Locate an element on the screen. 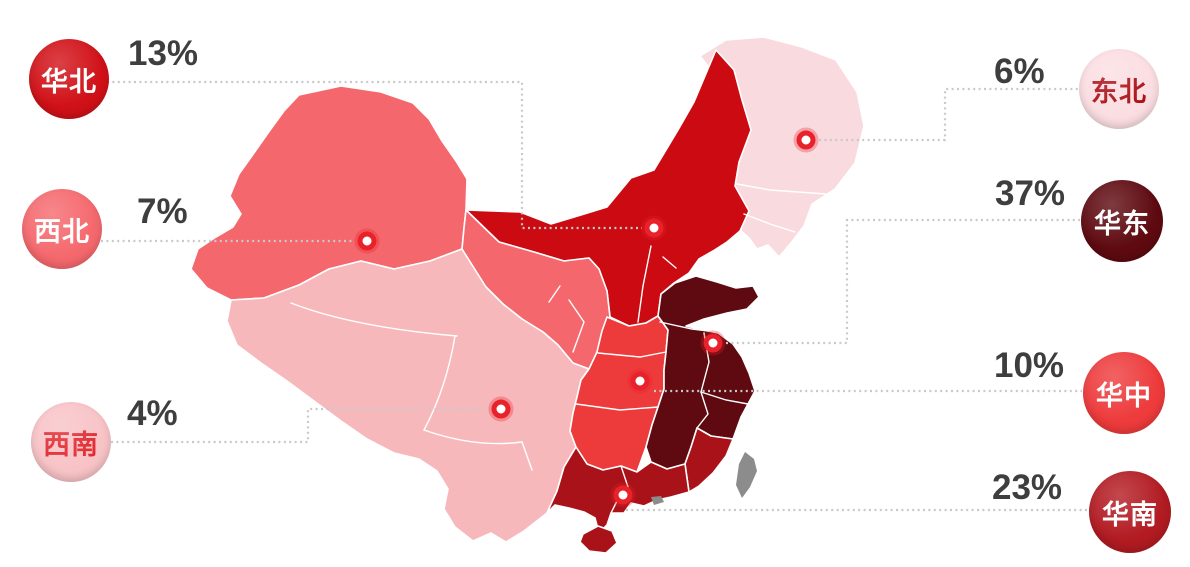 This screenshot has height=567, width=1190. map-region-hainan is located at coordinates (598, 539).